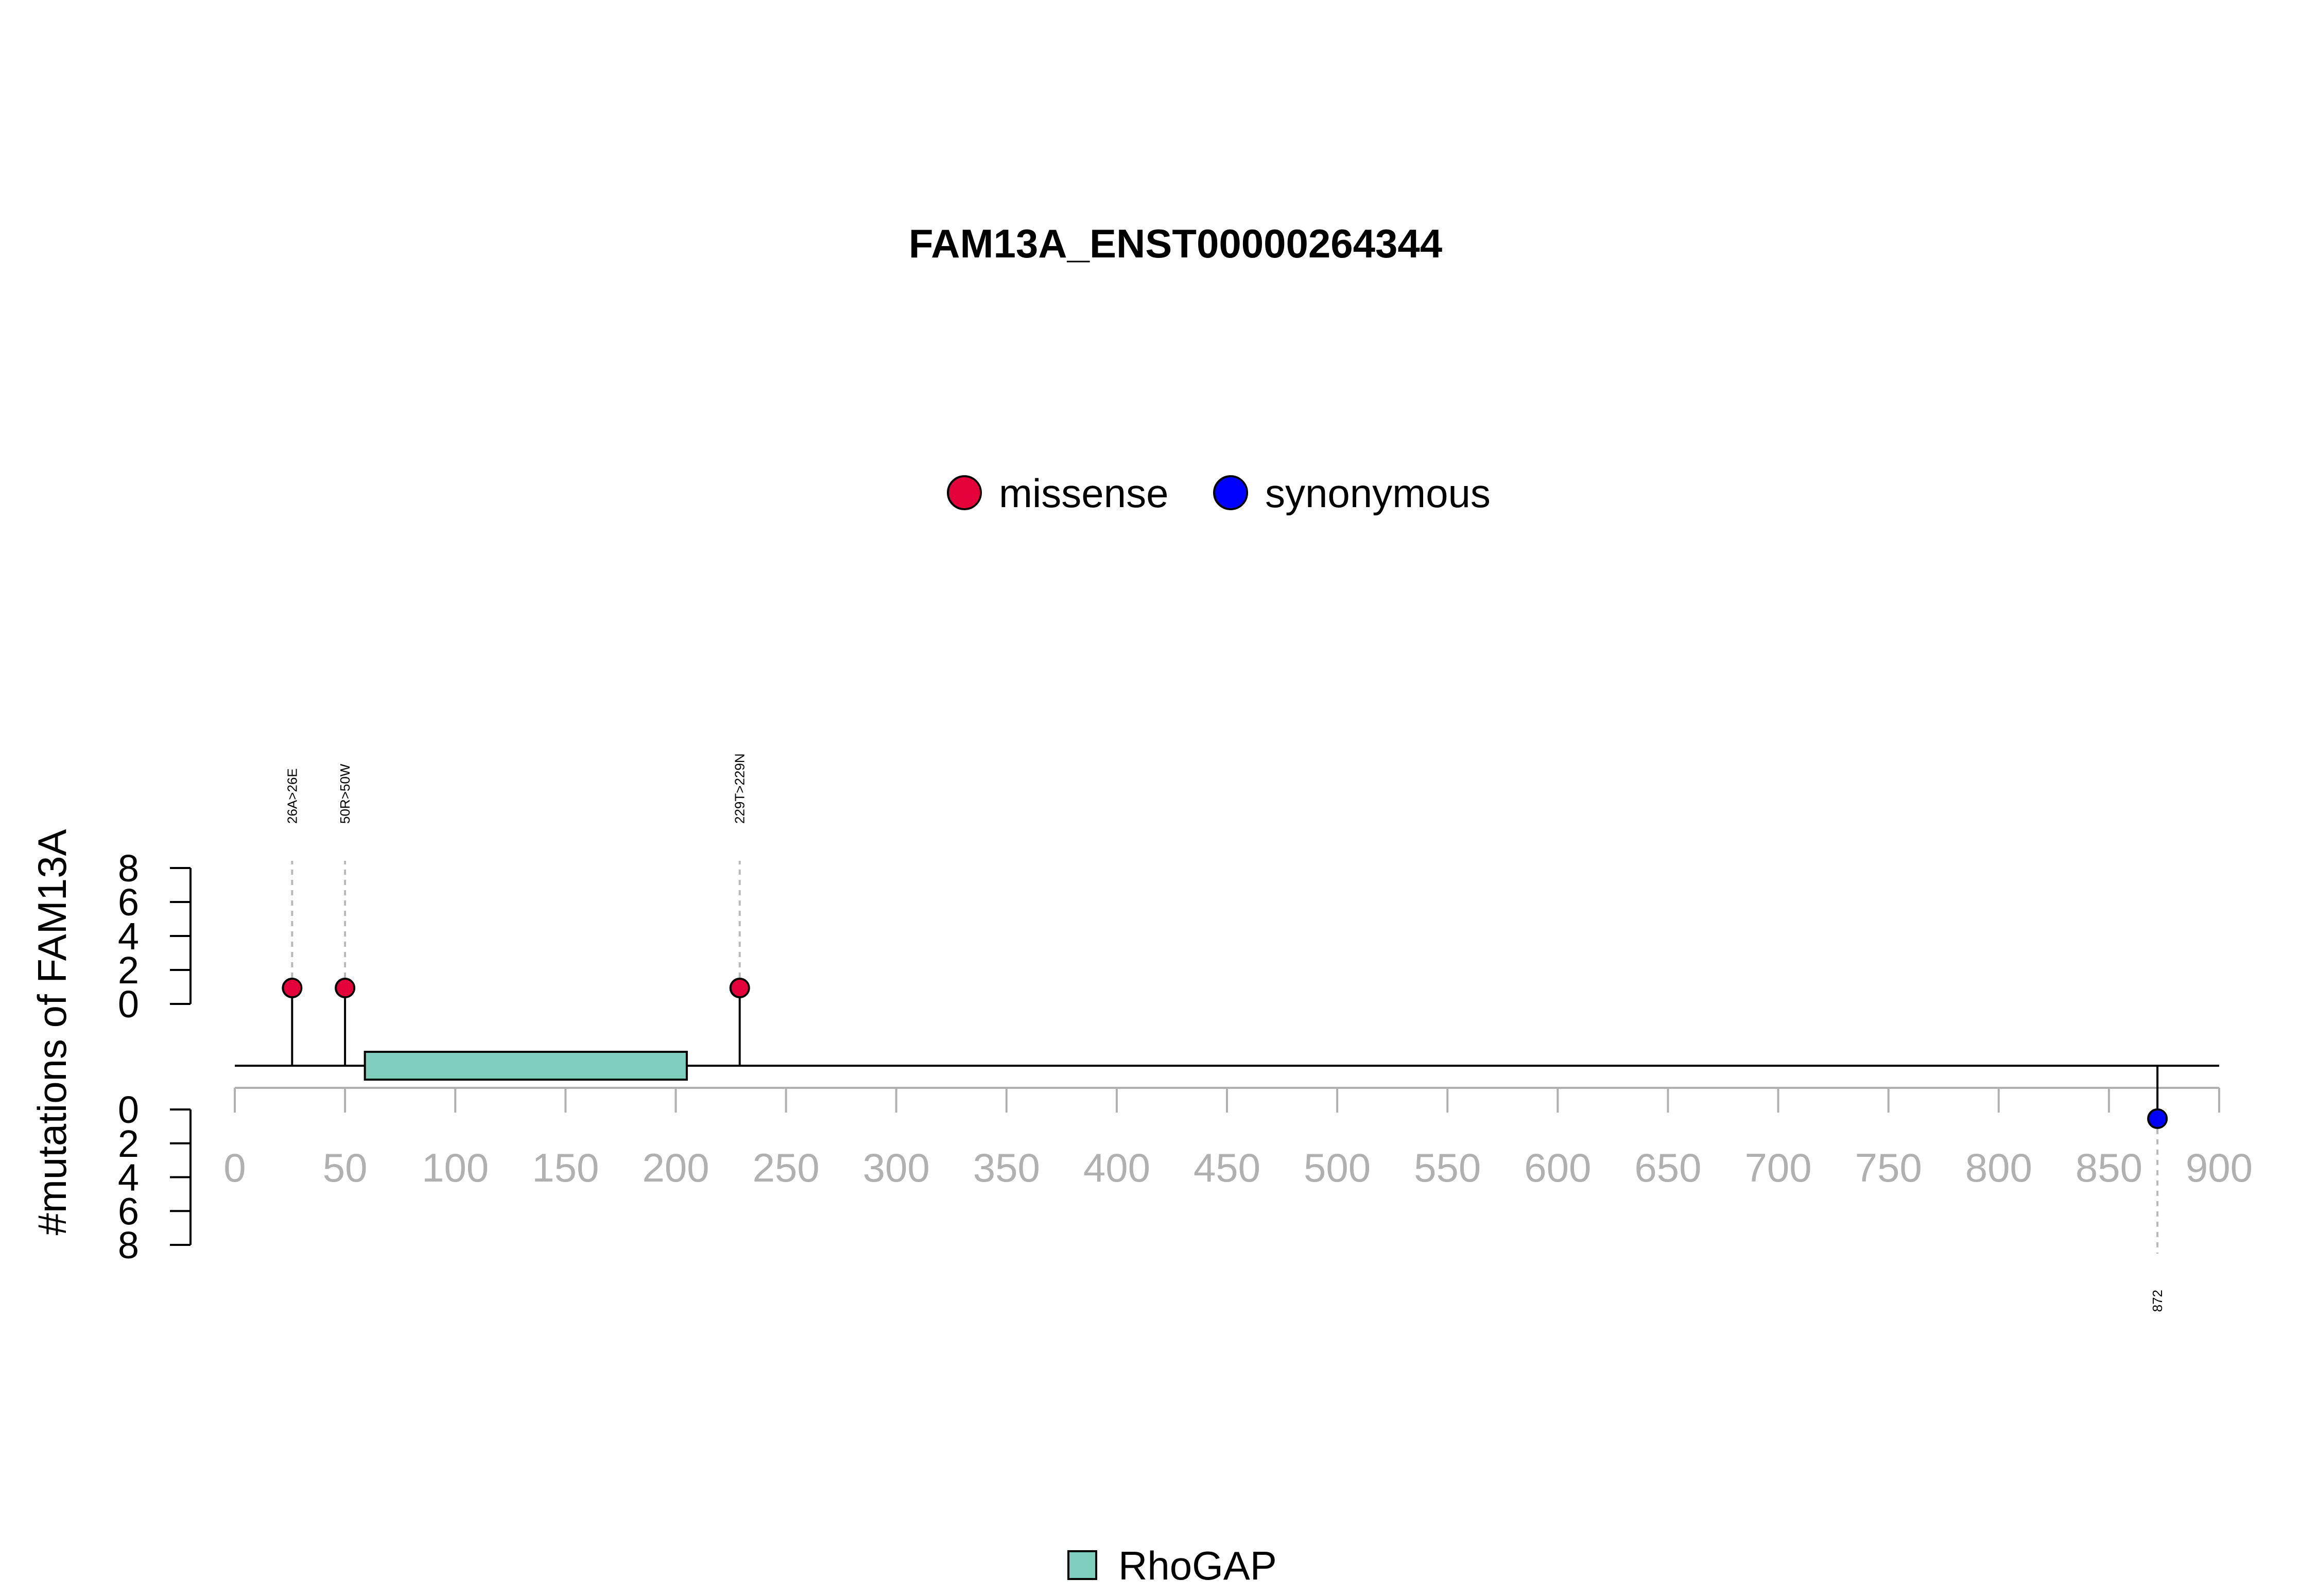  What do you see at coordinates (1227, 1167) in the screenshot?
I see `x-tick-label-450: 450` at bounding box center [1227, 1167].